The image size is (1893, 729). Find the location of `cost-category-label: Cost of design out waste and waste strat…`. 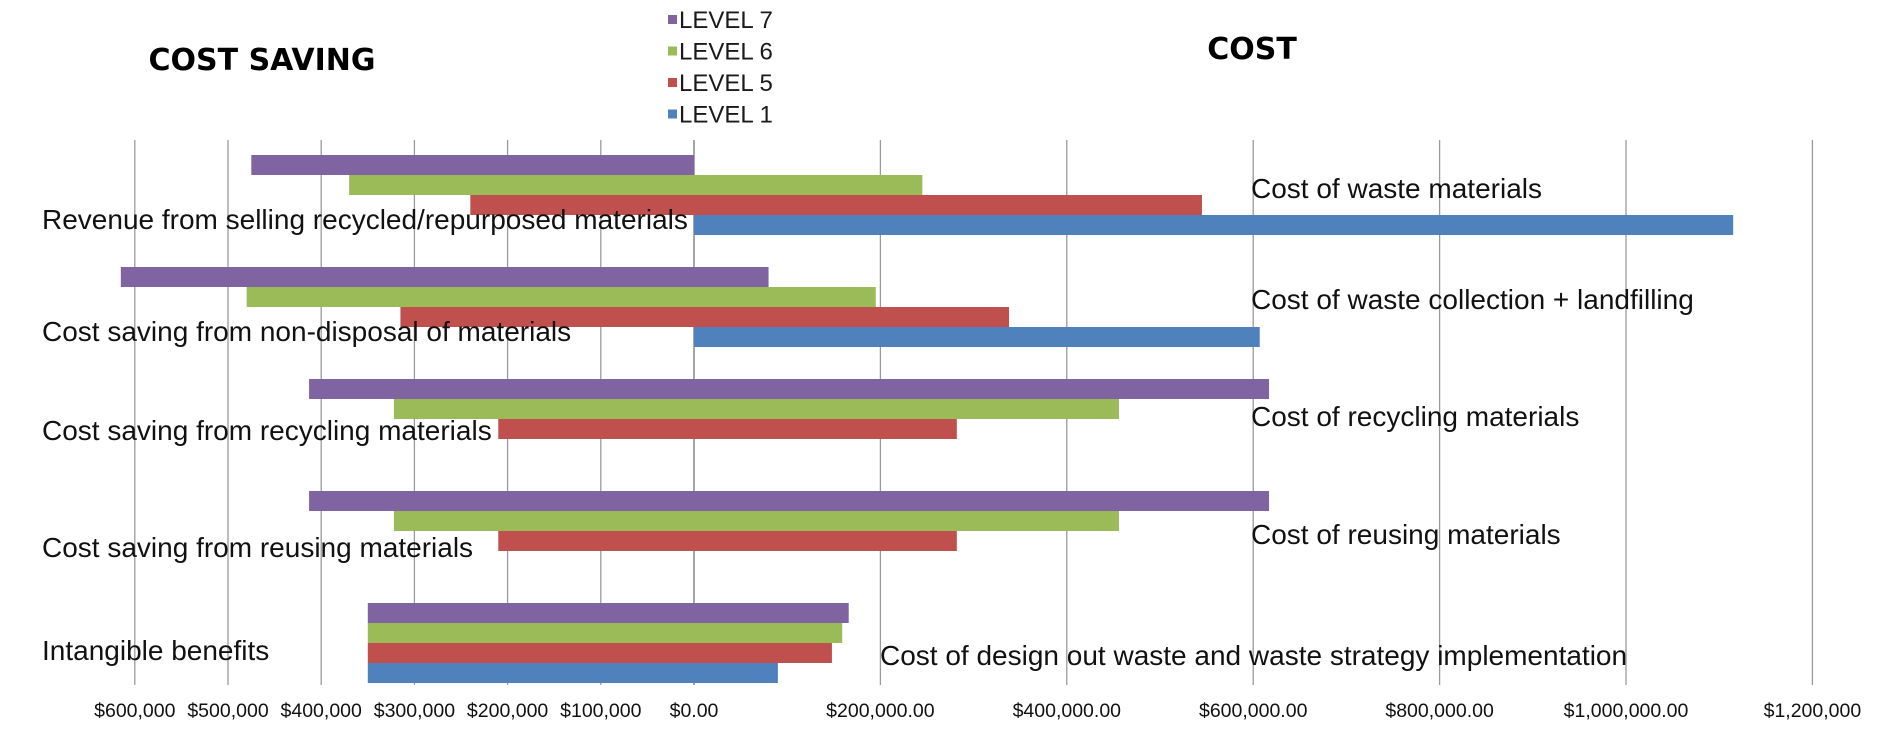

cost-category-label: Cost of design out waste and waste strat… is located at coordinates (1253, 655).